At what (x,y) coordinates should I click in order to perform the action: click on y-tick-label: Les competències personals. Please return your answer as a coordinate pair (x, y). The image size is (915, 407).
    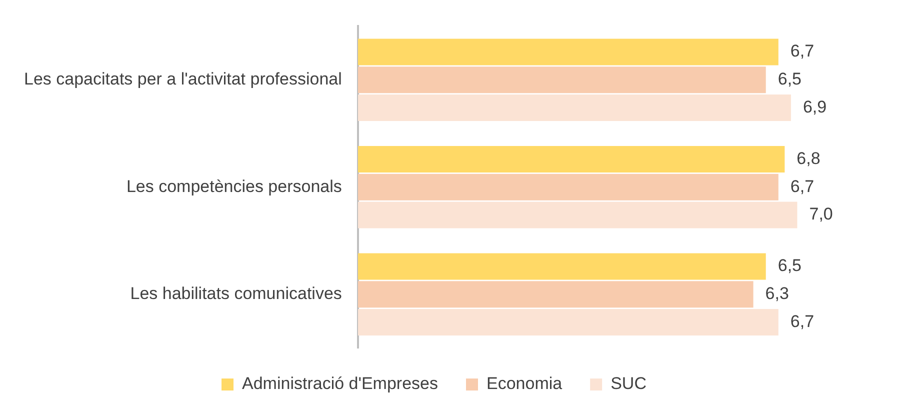
    Looking at the image, I should click on (234, 186).